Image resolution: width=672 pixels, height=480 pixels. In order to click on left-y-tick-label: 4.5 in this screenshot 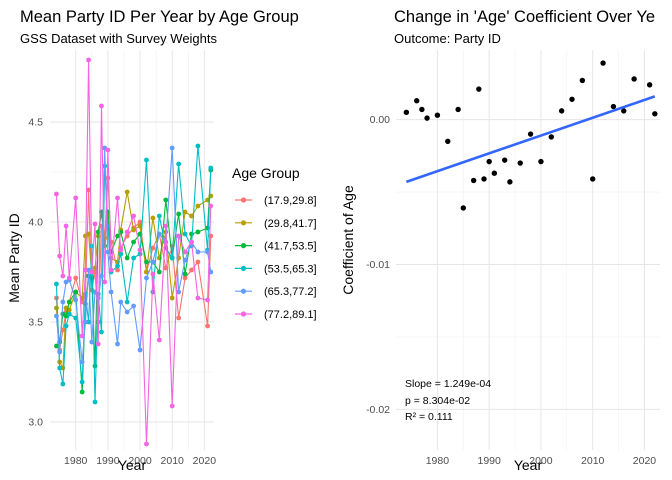, I will do `click(35, 123)`.